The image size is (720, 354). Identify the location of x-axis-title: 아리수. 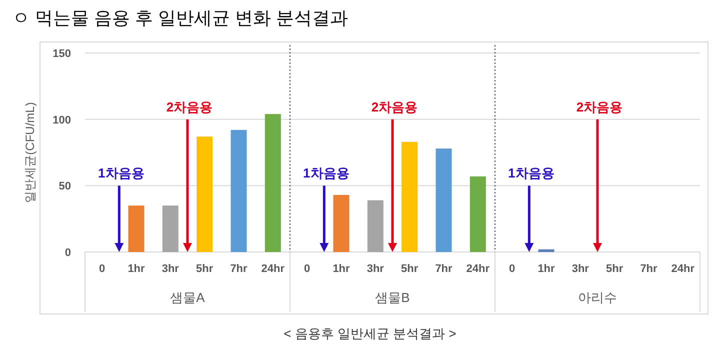
(597, 297).